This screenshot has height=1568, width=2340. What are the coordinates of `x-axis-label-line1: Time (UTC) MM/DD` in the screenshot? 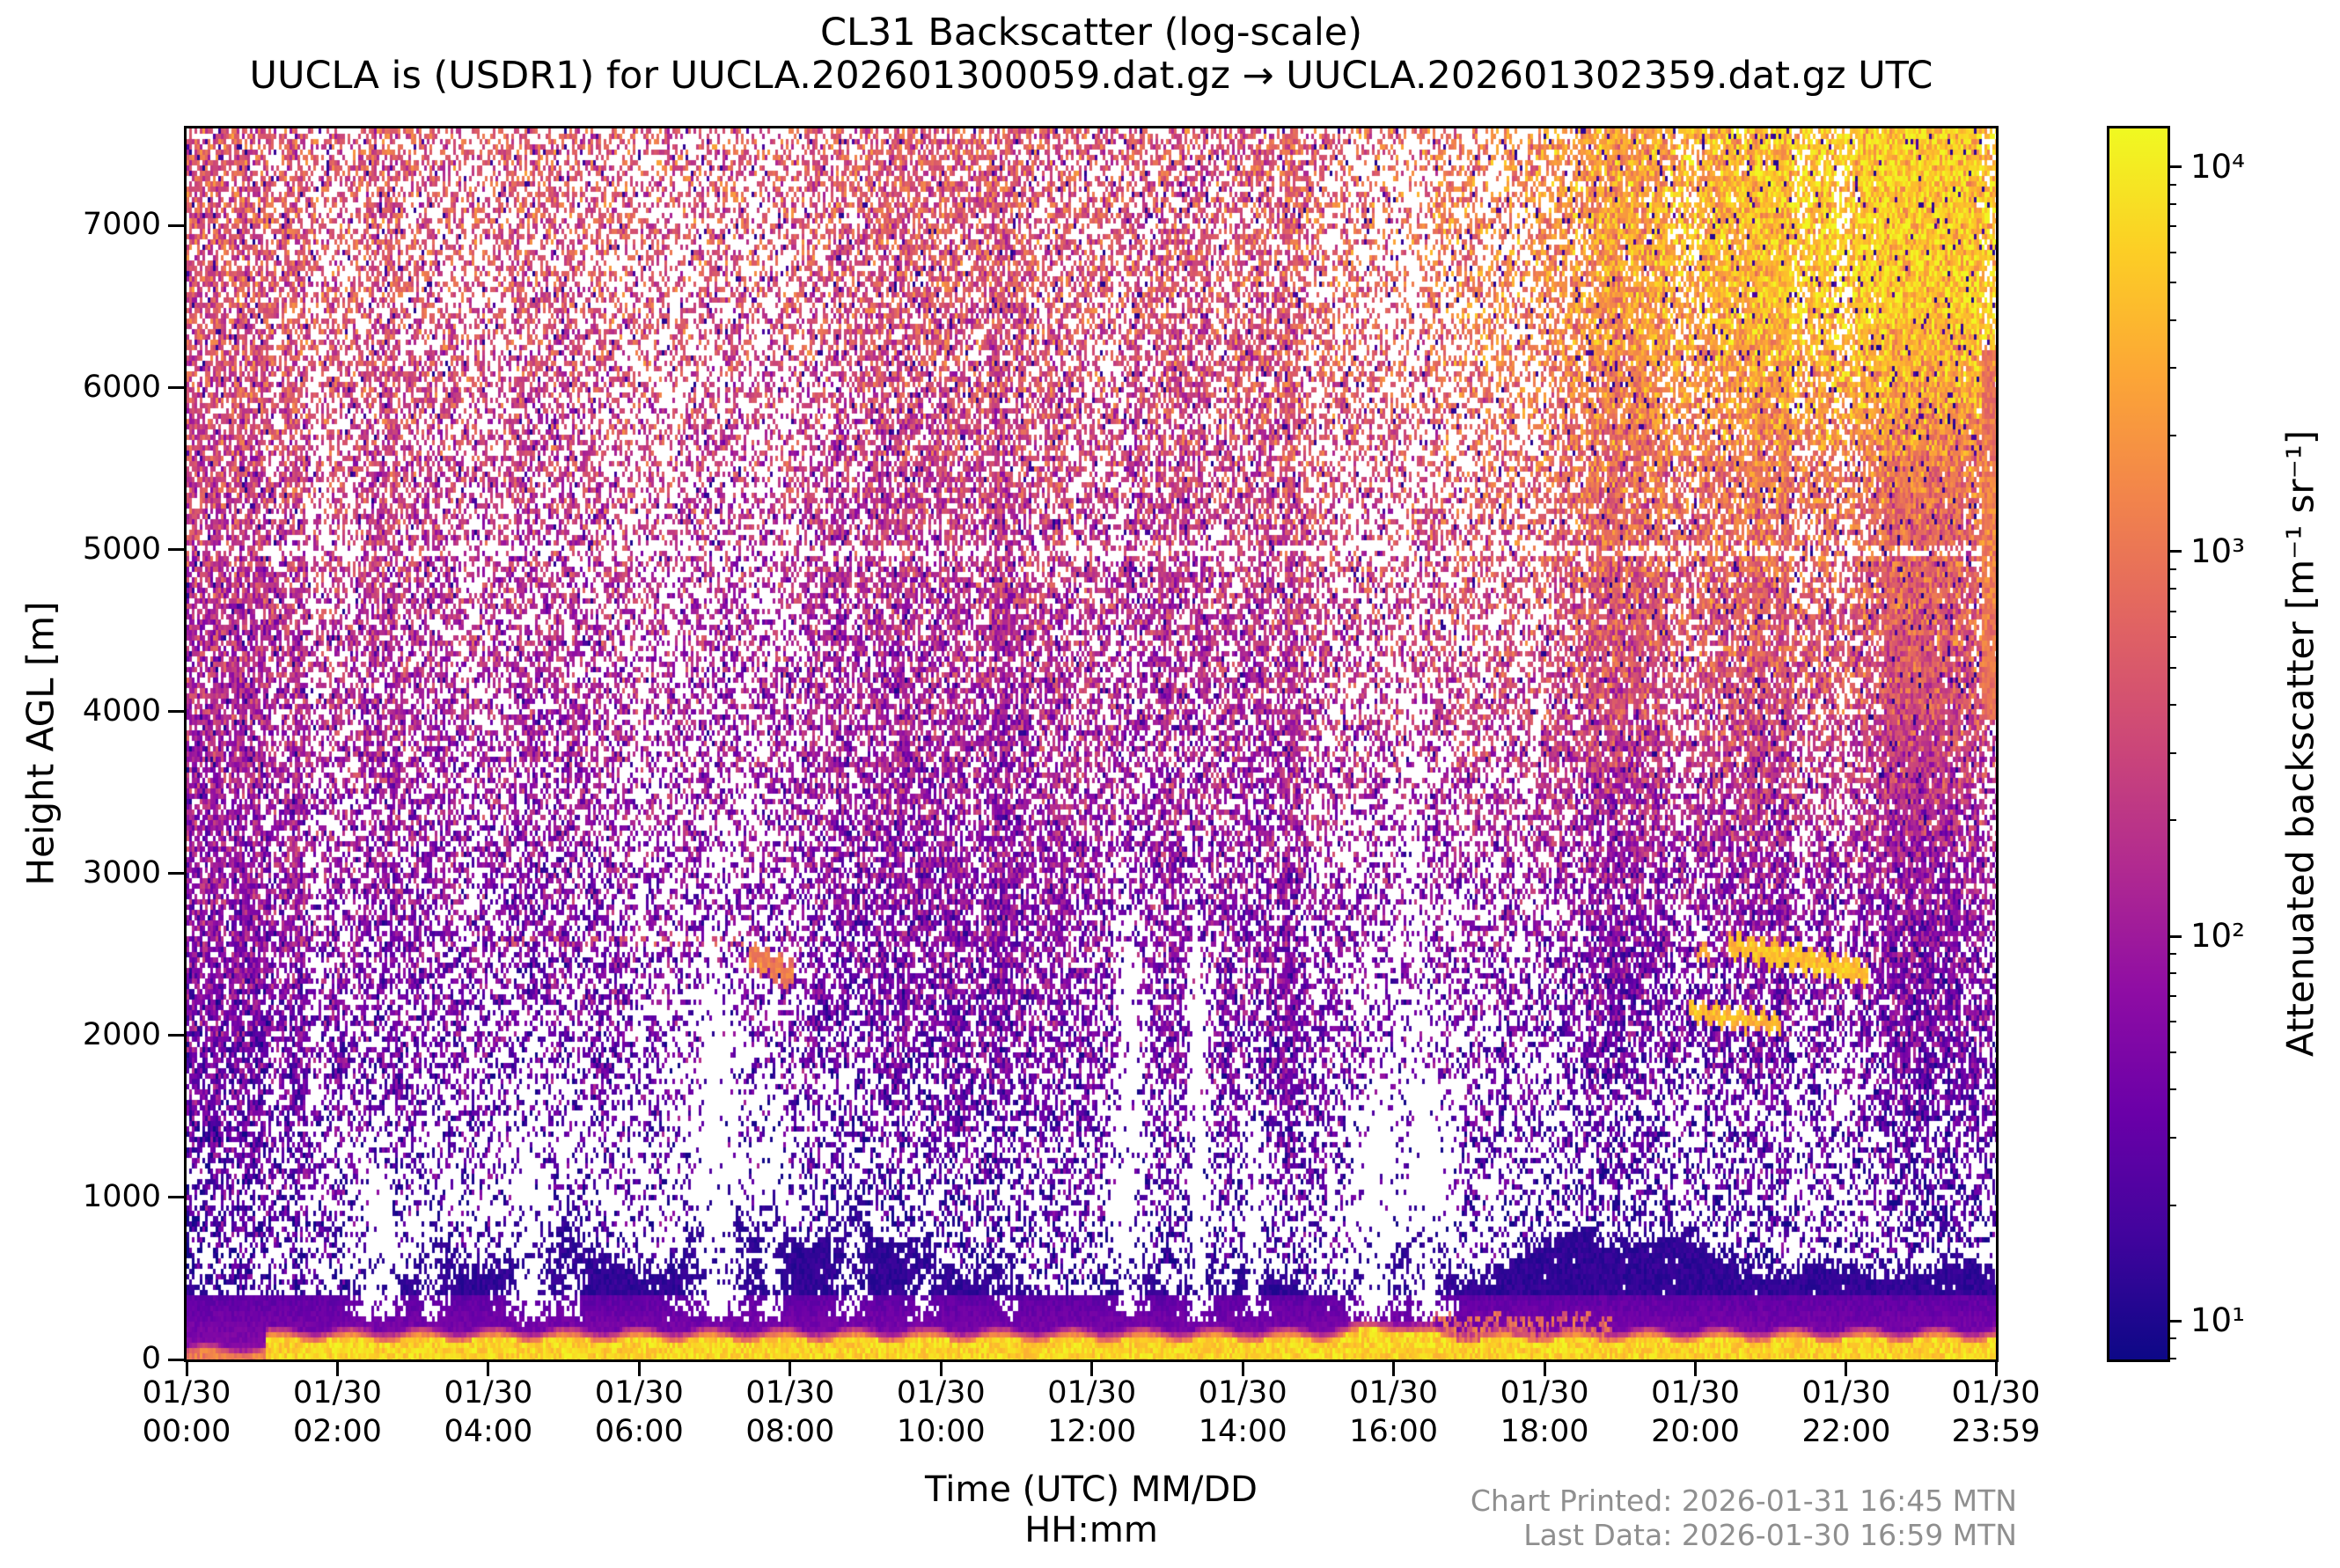 It's located at (1091, 1489).